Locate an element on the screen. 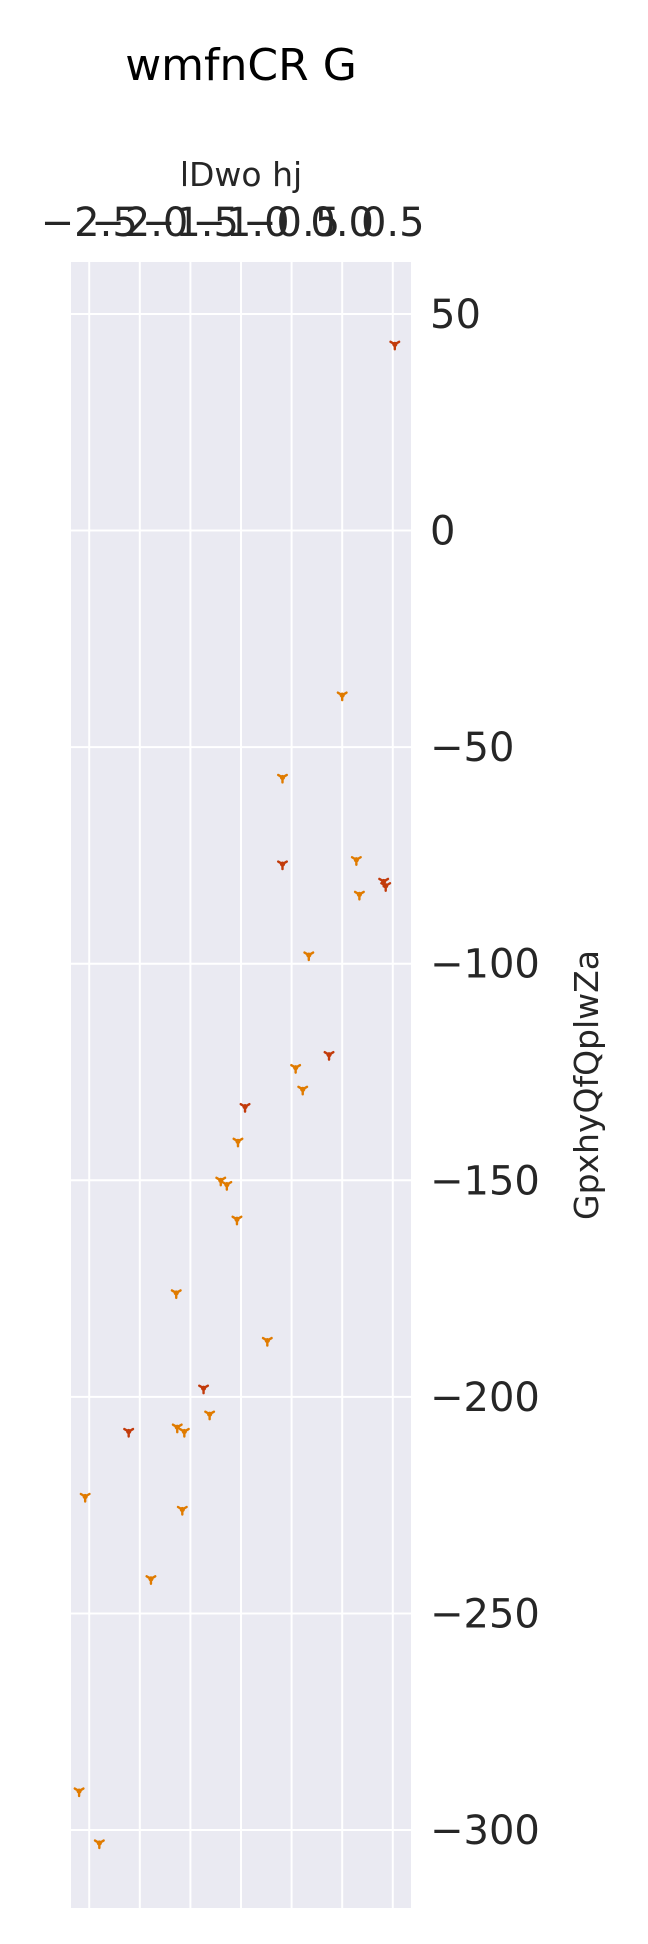 The image size is (648, 1944). chart-title: wmfnCR G is located at coordinates (241, 65).